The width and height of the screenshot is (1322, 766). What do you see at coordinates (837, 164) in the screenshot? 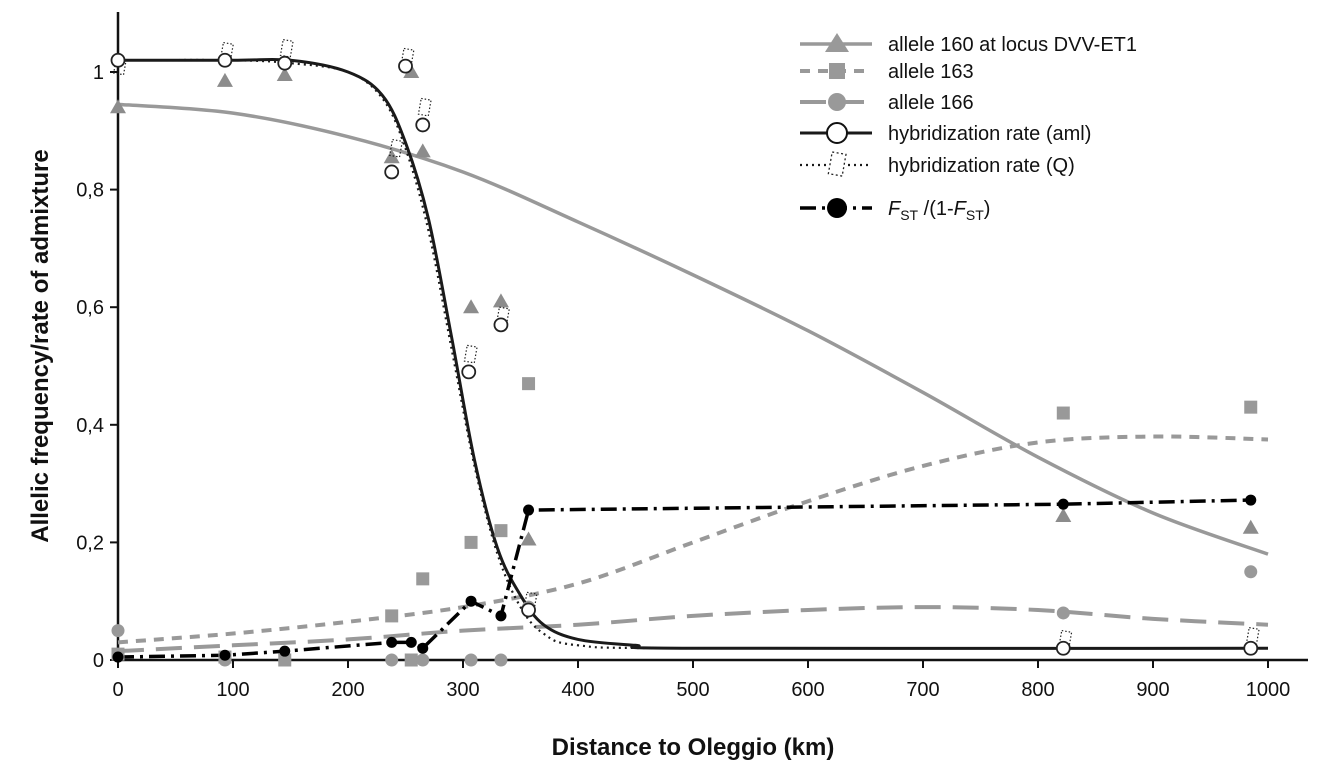
I see `legend-dotted-rect-marker` at bounding box center [837, 164].